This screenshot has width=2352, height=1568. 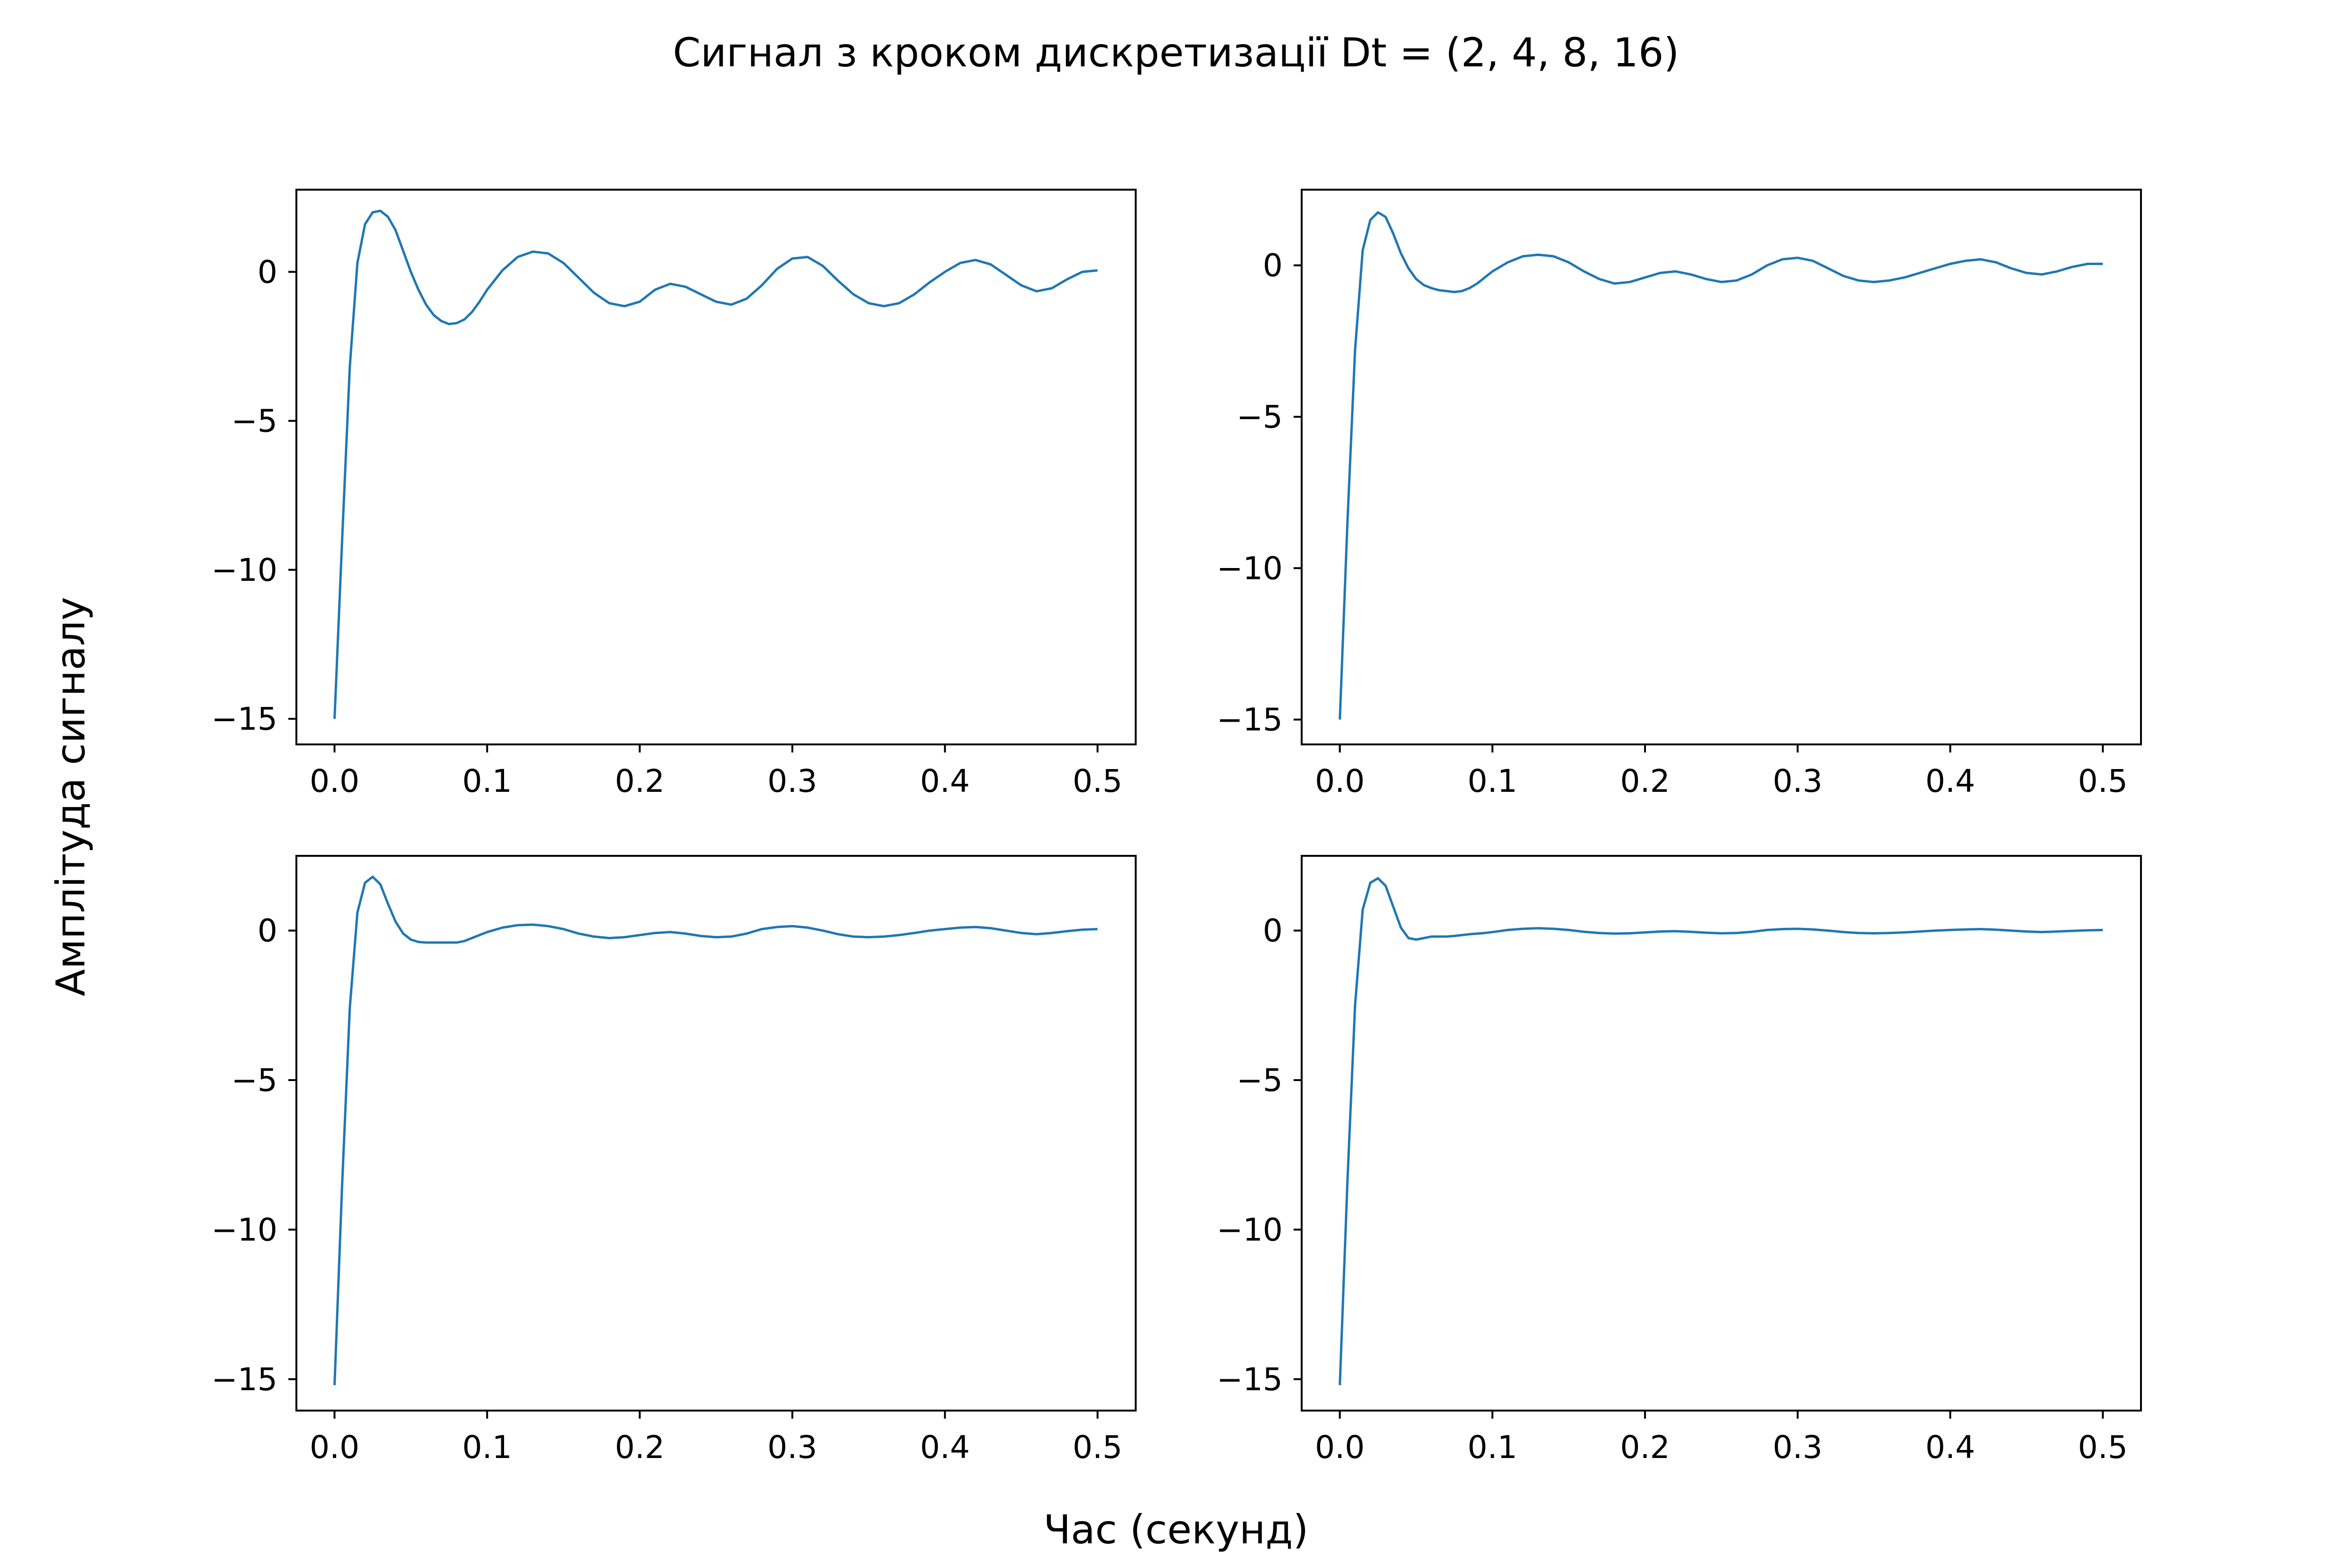 I want to click on subplot-1-xtick-label: 0.3, so click(x=792, y=781).